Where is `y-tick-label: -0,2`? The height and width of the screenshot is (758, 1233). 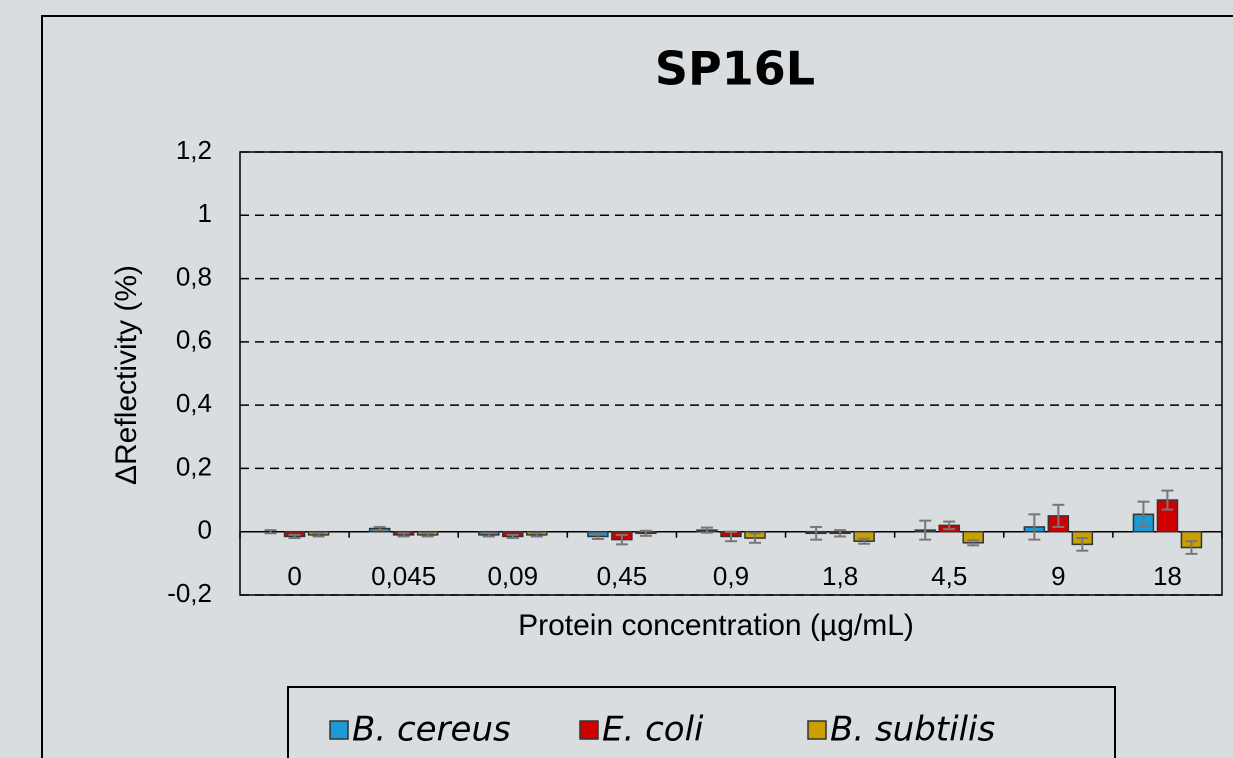
y-tick-label: -0,2 is located at coordinates (189, 593).